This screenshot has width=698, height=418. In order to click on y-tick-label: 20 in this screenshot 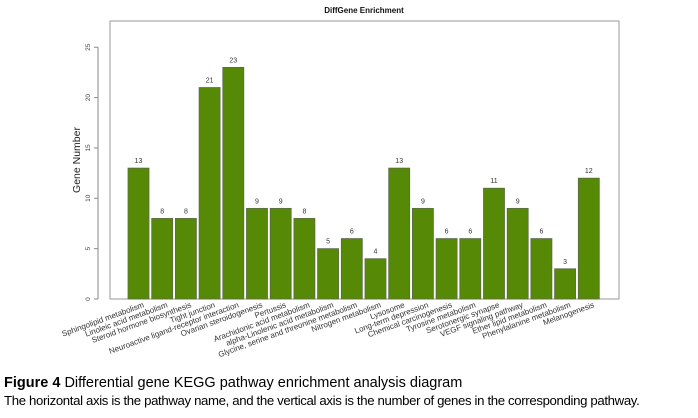, I will do `click(88, 98)`.